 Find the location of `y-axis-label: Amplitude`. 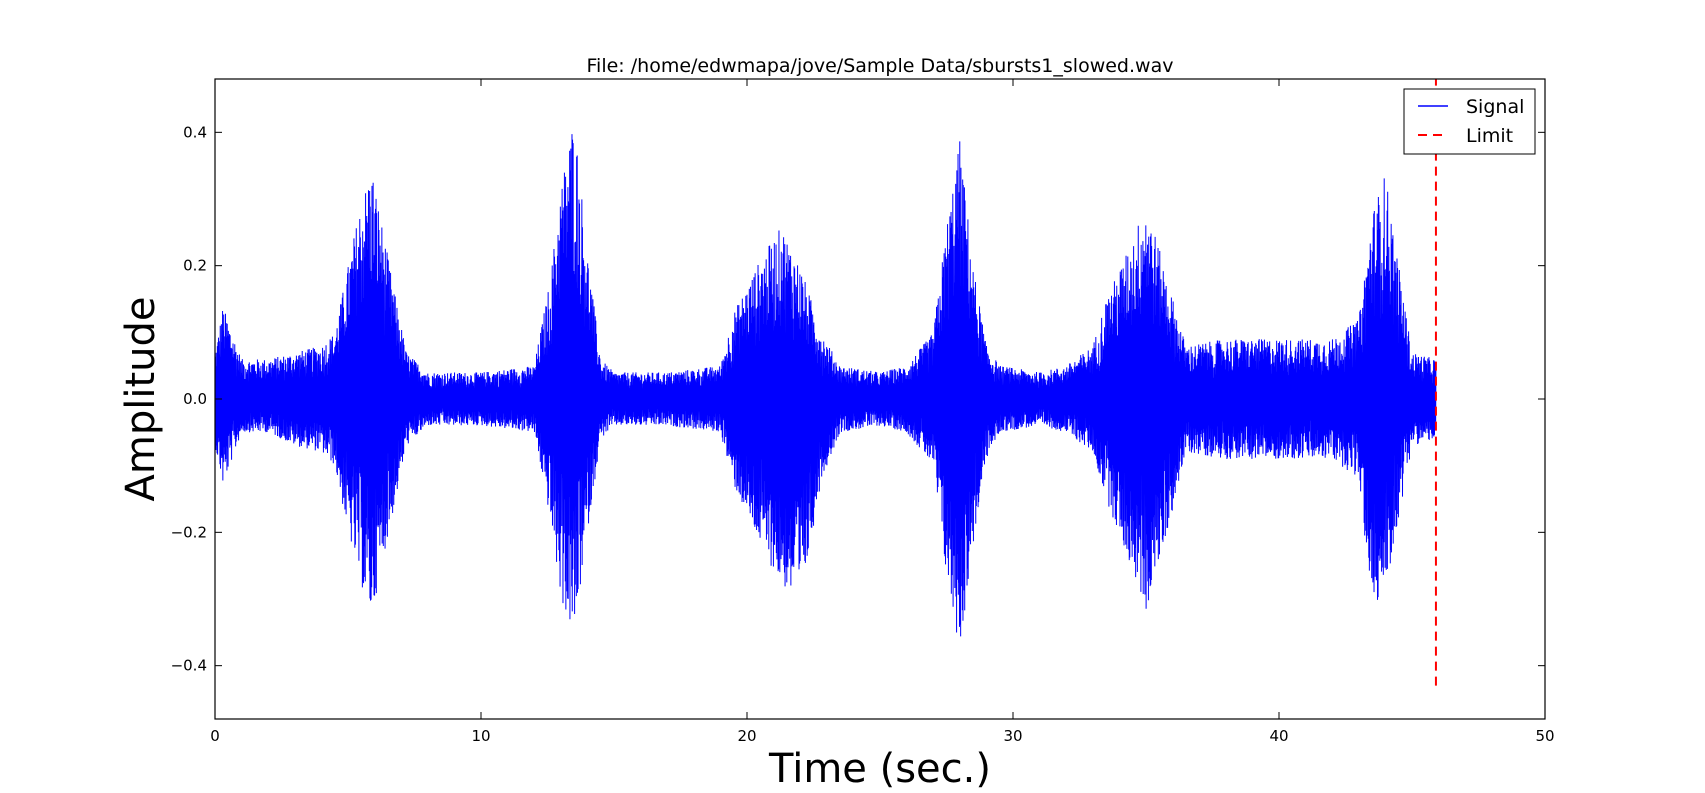

y-axis-label: Amplitude is located at coordinates (141, 399).